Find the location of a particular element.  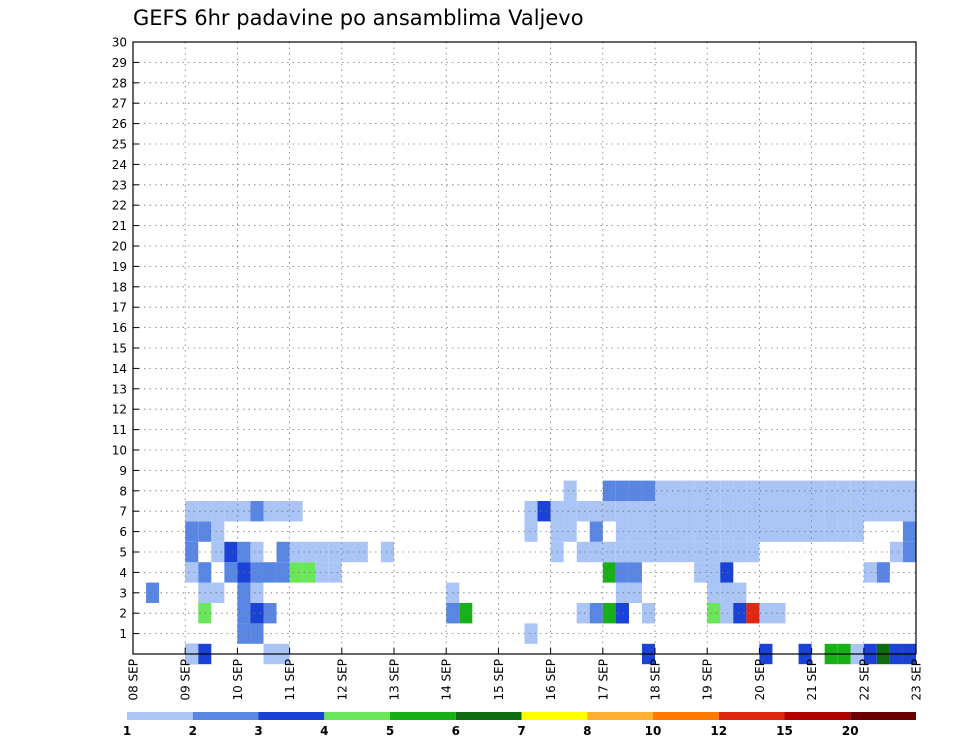

legend-label: 8 is located at coordinates (587, 731).